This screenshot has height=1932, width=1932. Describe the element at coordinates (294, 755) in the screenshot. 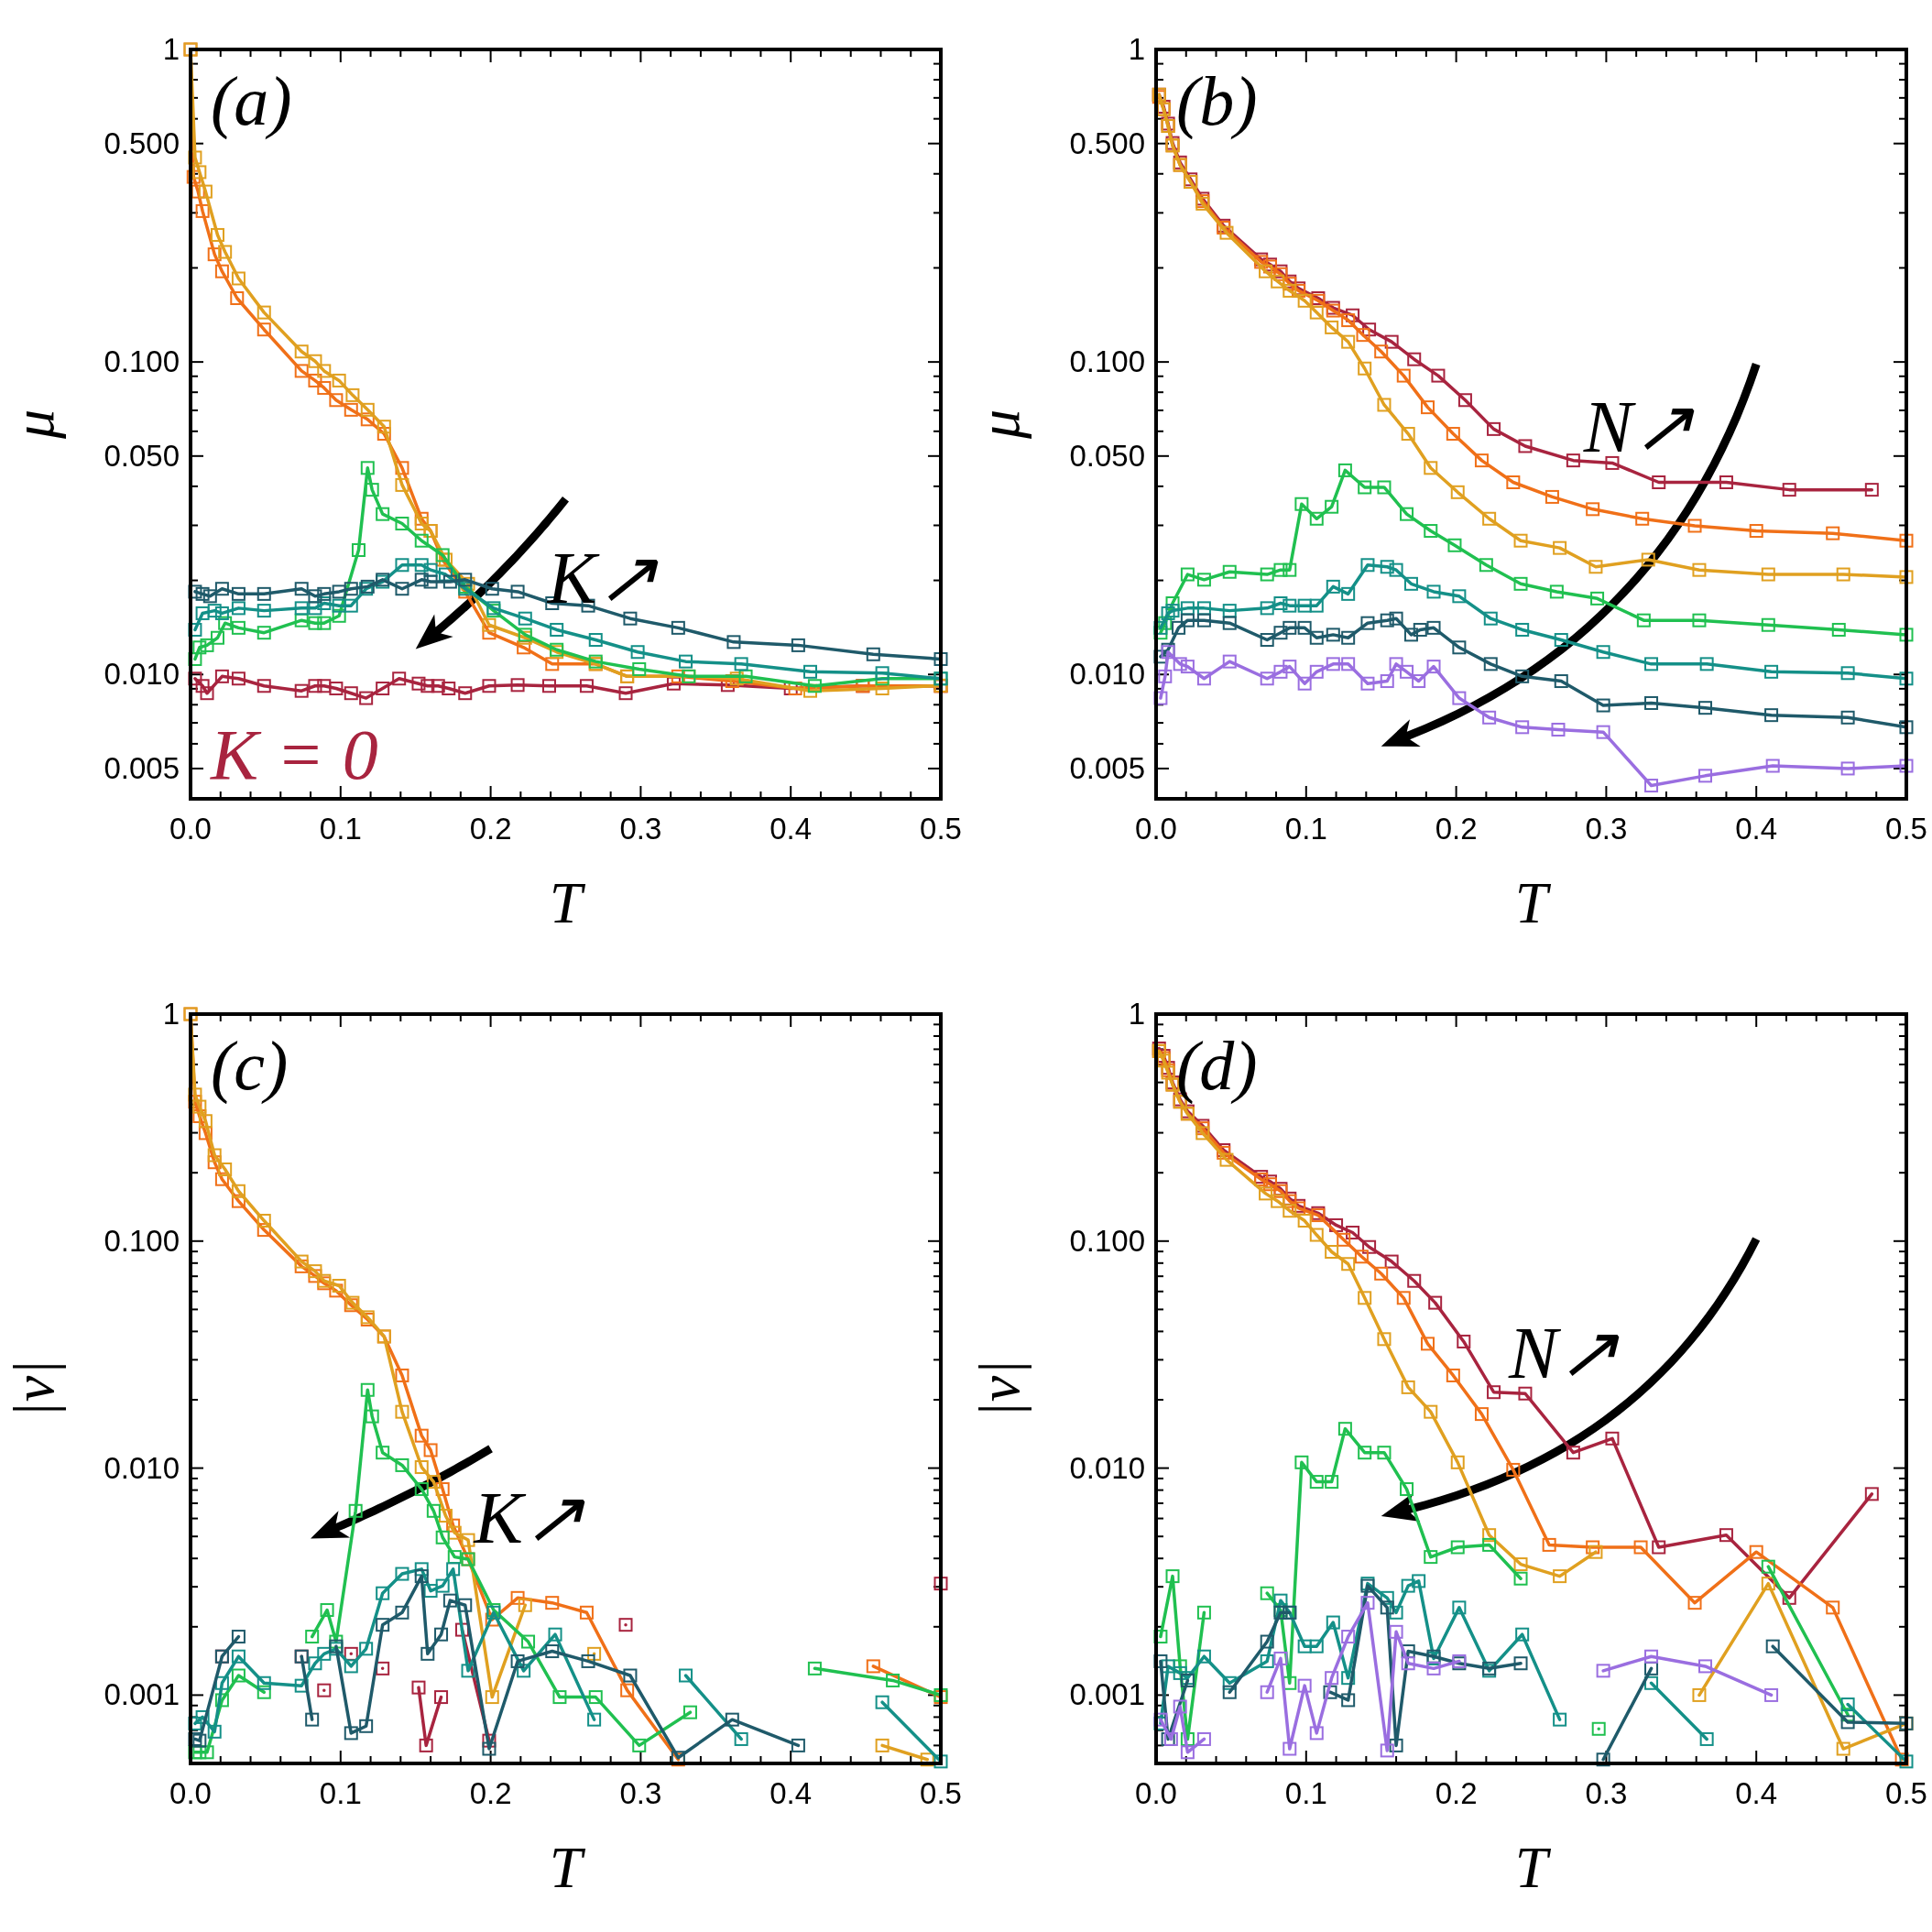

I see `series-label: K = 0` at that location.